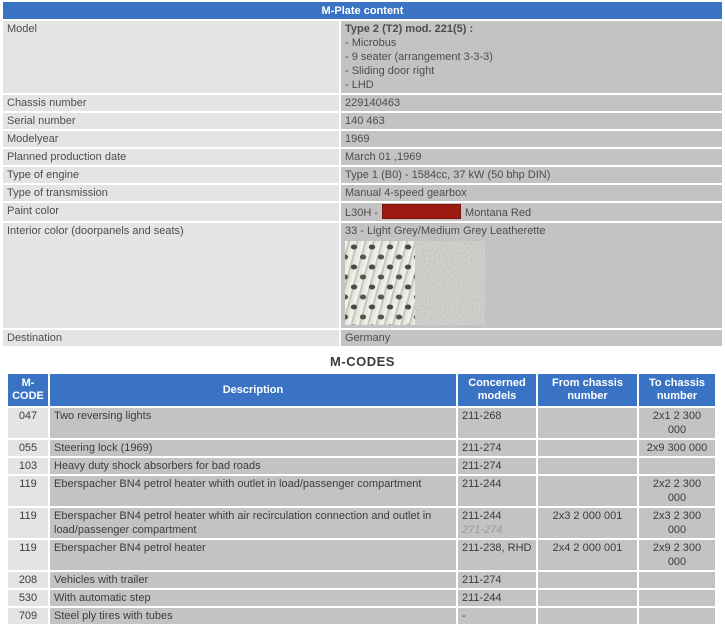 The image size is (725, 626). What do you see at coordinates (253, 466) in the screenshot?
I see `mcode-cell-description: Heavy duty shock absorbers for bad roads` at bounding box center [253, 466].